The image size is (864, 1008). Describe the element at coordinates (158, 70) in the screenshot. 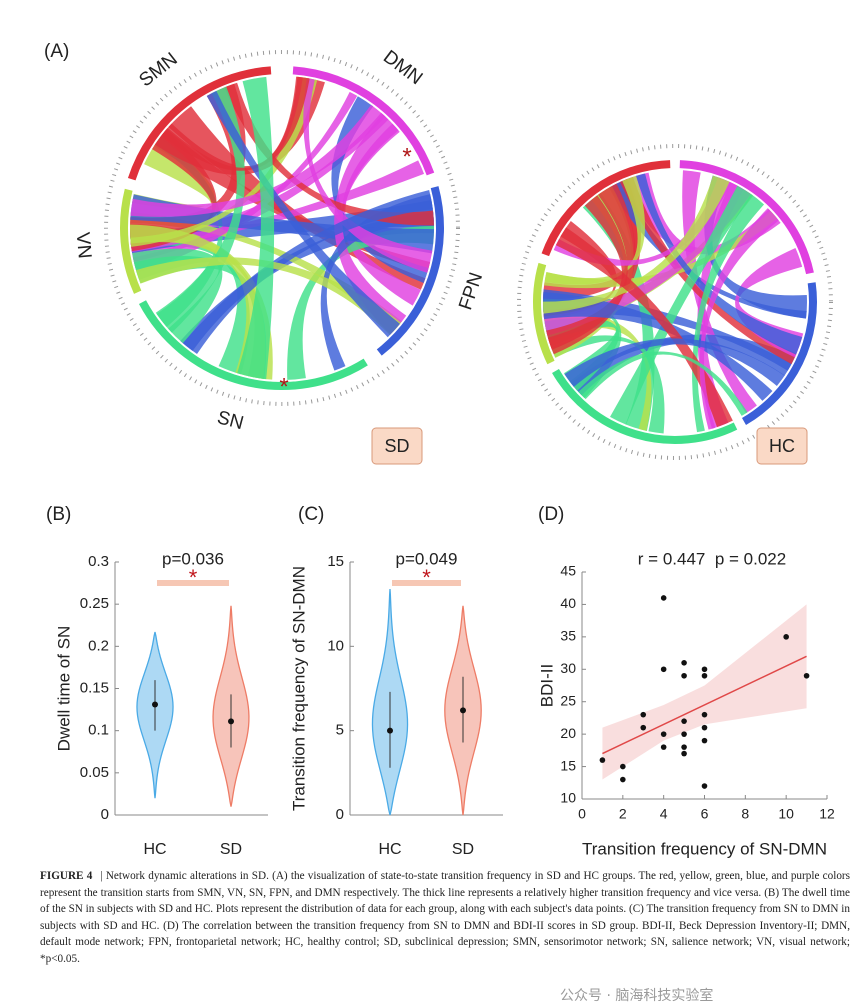

I see `group-label: SMN` at that location.